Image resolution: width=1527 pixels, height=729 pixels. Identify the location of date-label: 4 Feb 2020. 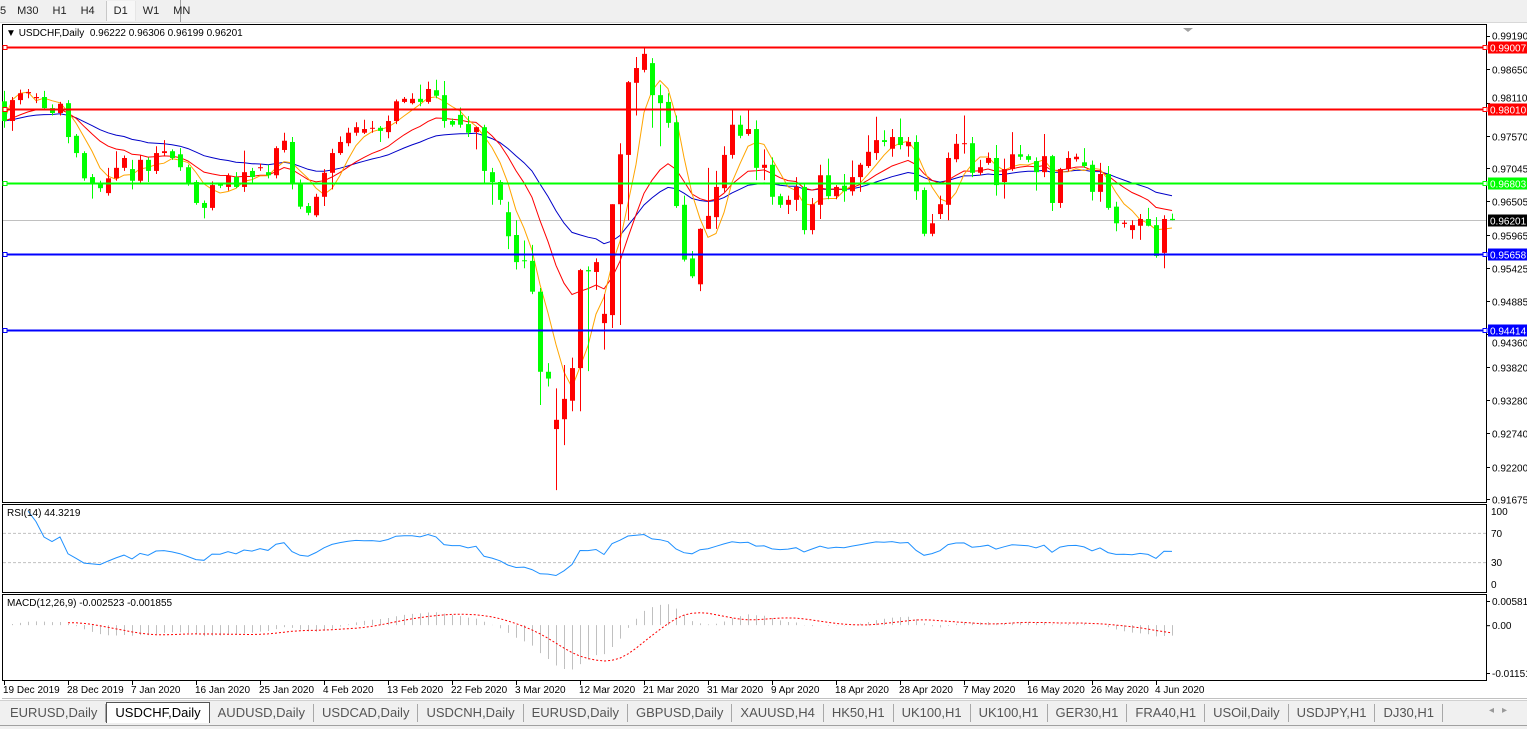
(348, 690).